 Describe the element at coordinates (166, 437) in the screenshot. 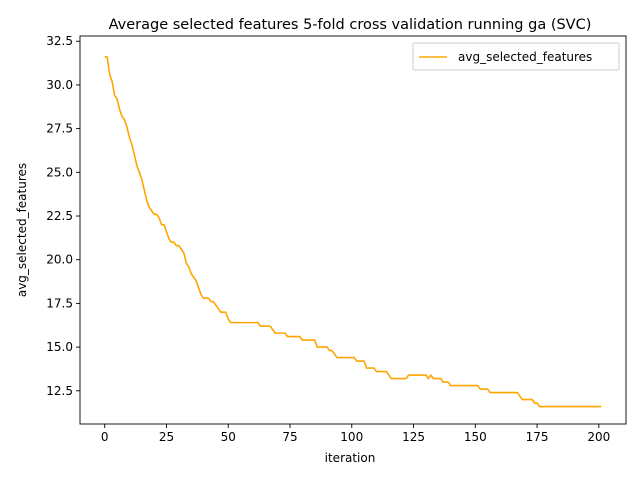

I see `x-tick-label: 25` at that location.